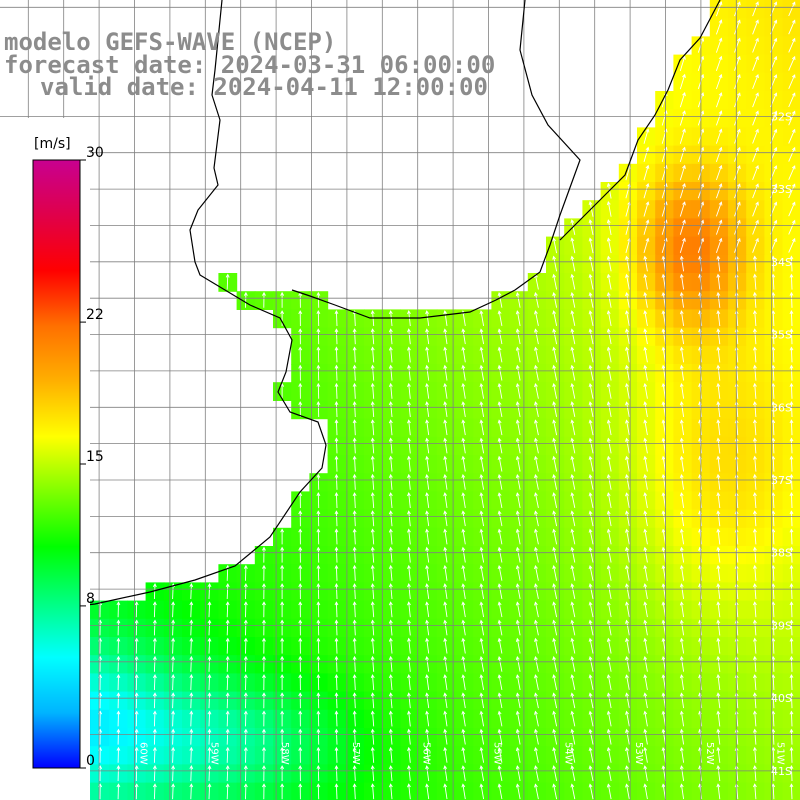 This screenshot has width=800, height=800. Describe the element at coordinates (249, 65) in the screenshot. I see `title-forecast-date: forecast date: 2024-03-31 06:00:00` at that location.